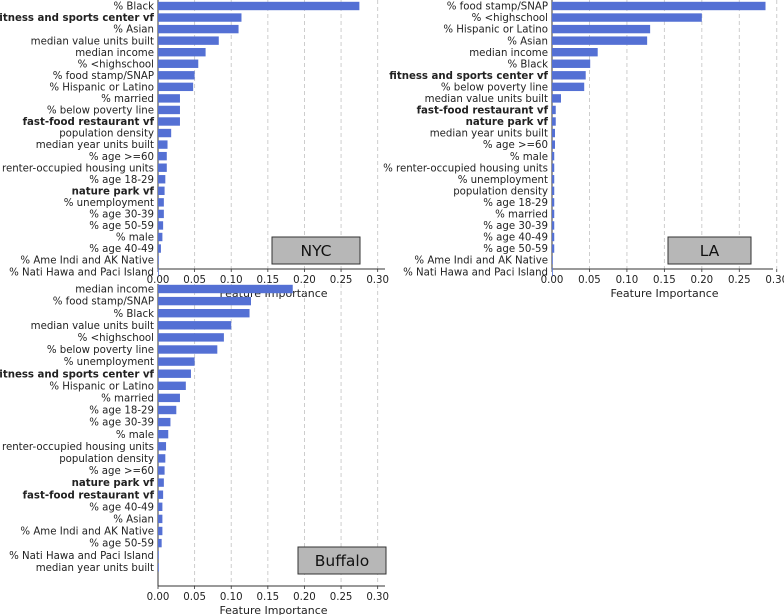 Image resolution: width=784 pixels, height=615 pixels. Describe the element at coordinates (92, 41) in the screenshot. I see `category-label: median value units built` at that location.